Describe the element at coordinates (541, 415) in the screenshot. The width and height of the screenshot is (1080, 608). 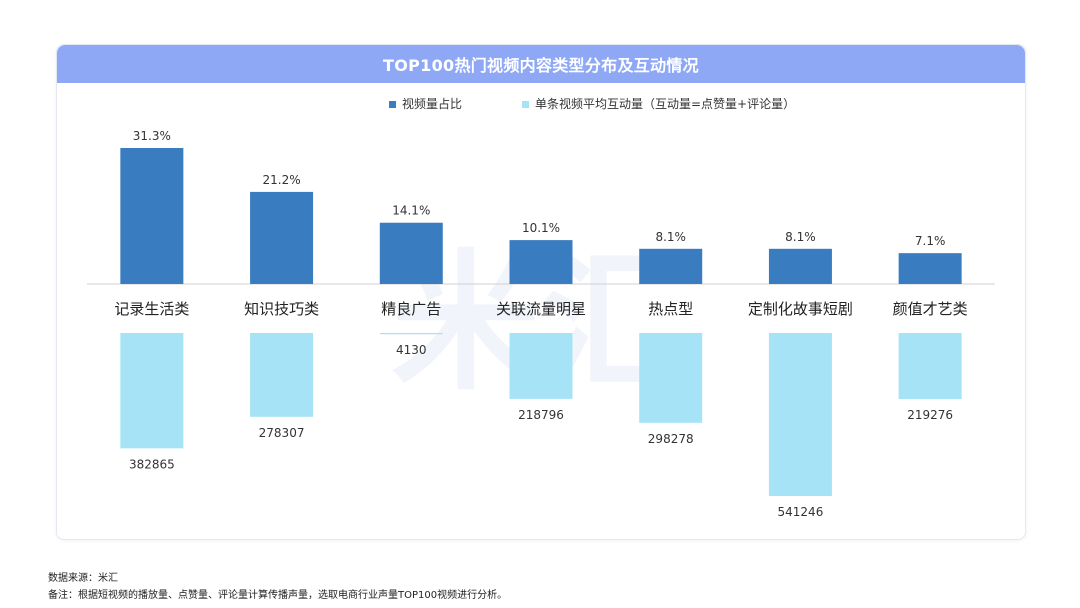
I see `data-label-interaction-4: 218796` at that location.